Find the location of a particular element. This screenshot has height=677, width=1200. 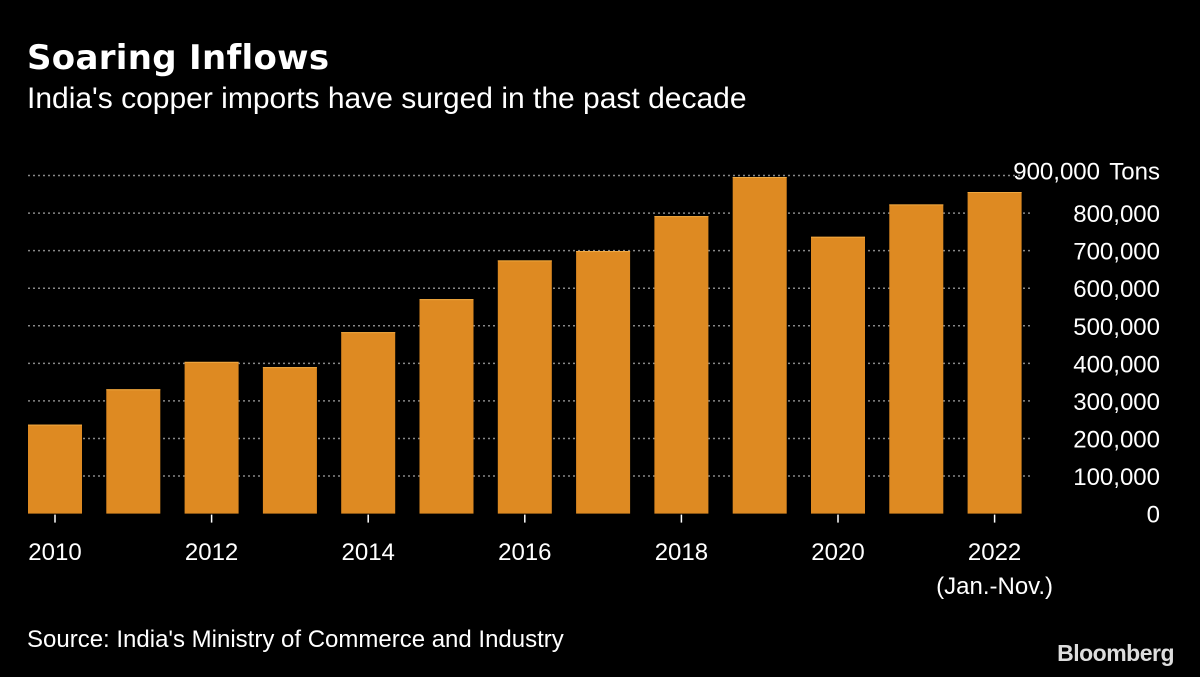

y-tick-label: 200,000 is located at coordinates (1116, 439).